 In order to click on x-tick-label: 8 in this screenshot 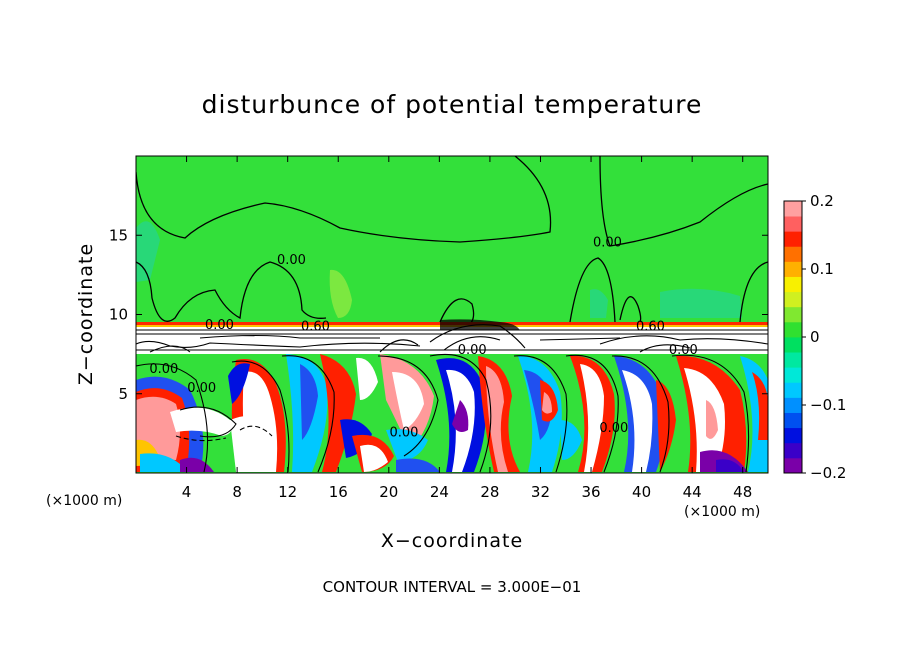, I will do `click(237, 492)`.